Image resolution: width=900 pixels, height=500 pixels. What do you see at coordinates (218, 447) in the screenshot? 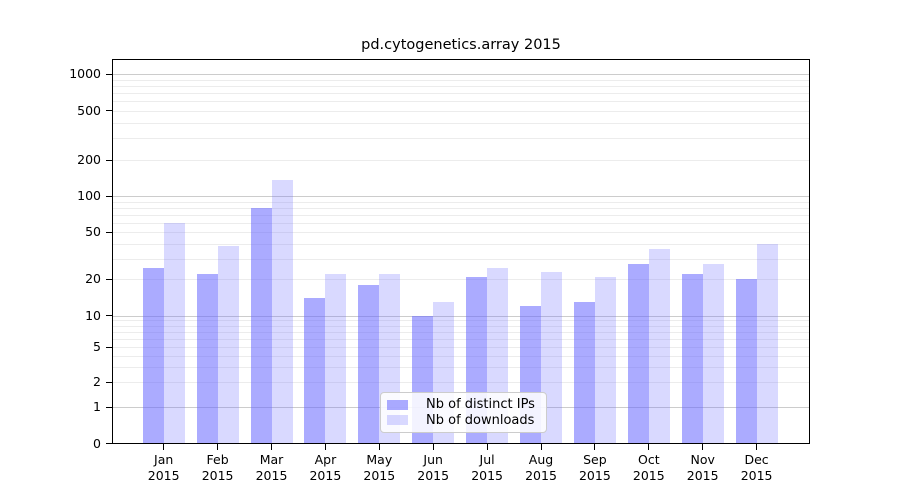
I see `x-tick-mark-feb` at bounding box center [218, 447].